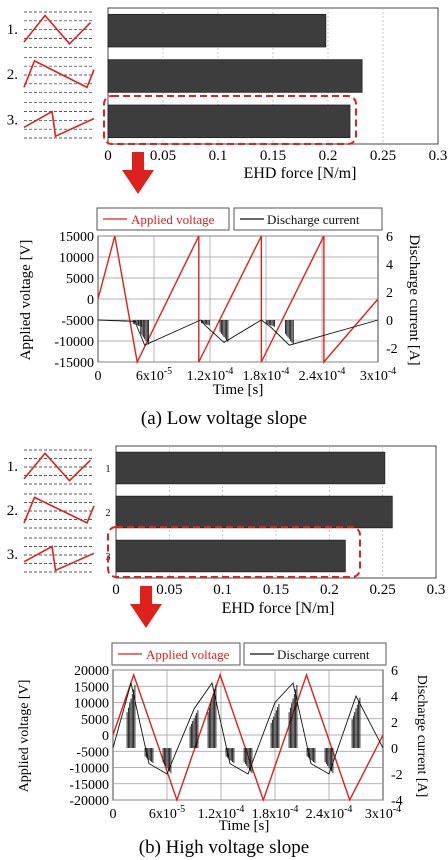 Image resolution: width=448 pixels, height=860 pixels. What do you see at coordinates (300, 173) in the screenshot?
I see `bar-xlabel-a: EHD force [N/m]` at bounding box center [300, 173].